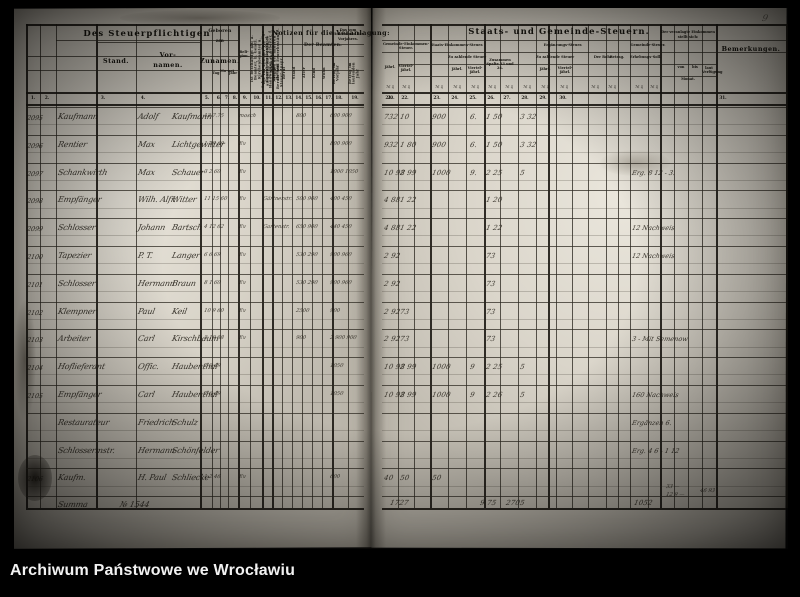 The width and height of the screenshot is (800, 597). What do you see at coordinates (146, 394) in the screenshot?
I see `cell-vorname: Carl` at bounding box center [146, 394].